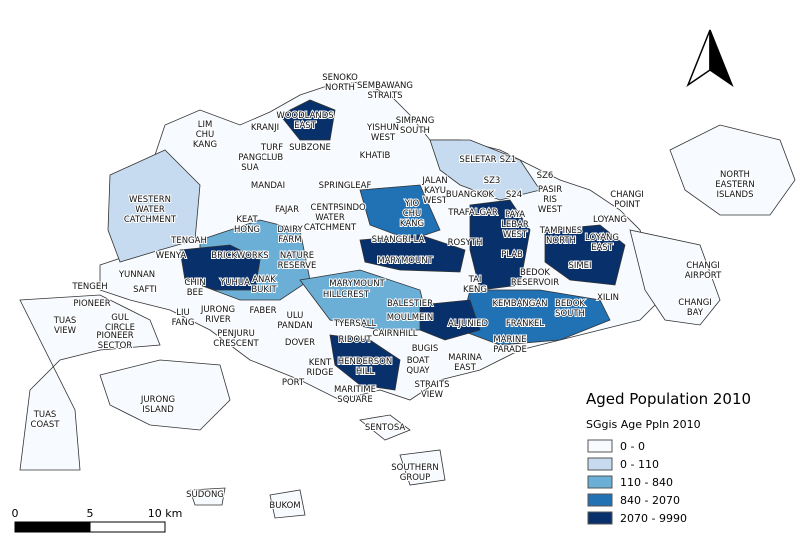 This screenshot has height=551, width=800. What do you see at coordinates (90, 513) in the screenshot?
I see `scale-label: 5` at bounding box center [90, 513].